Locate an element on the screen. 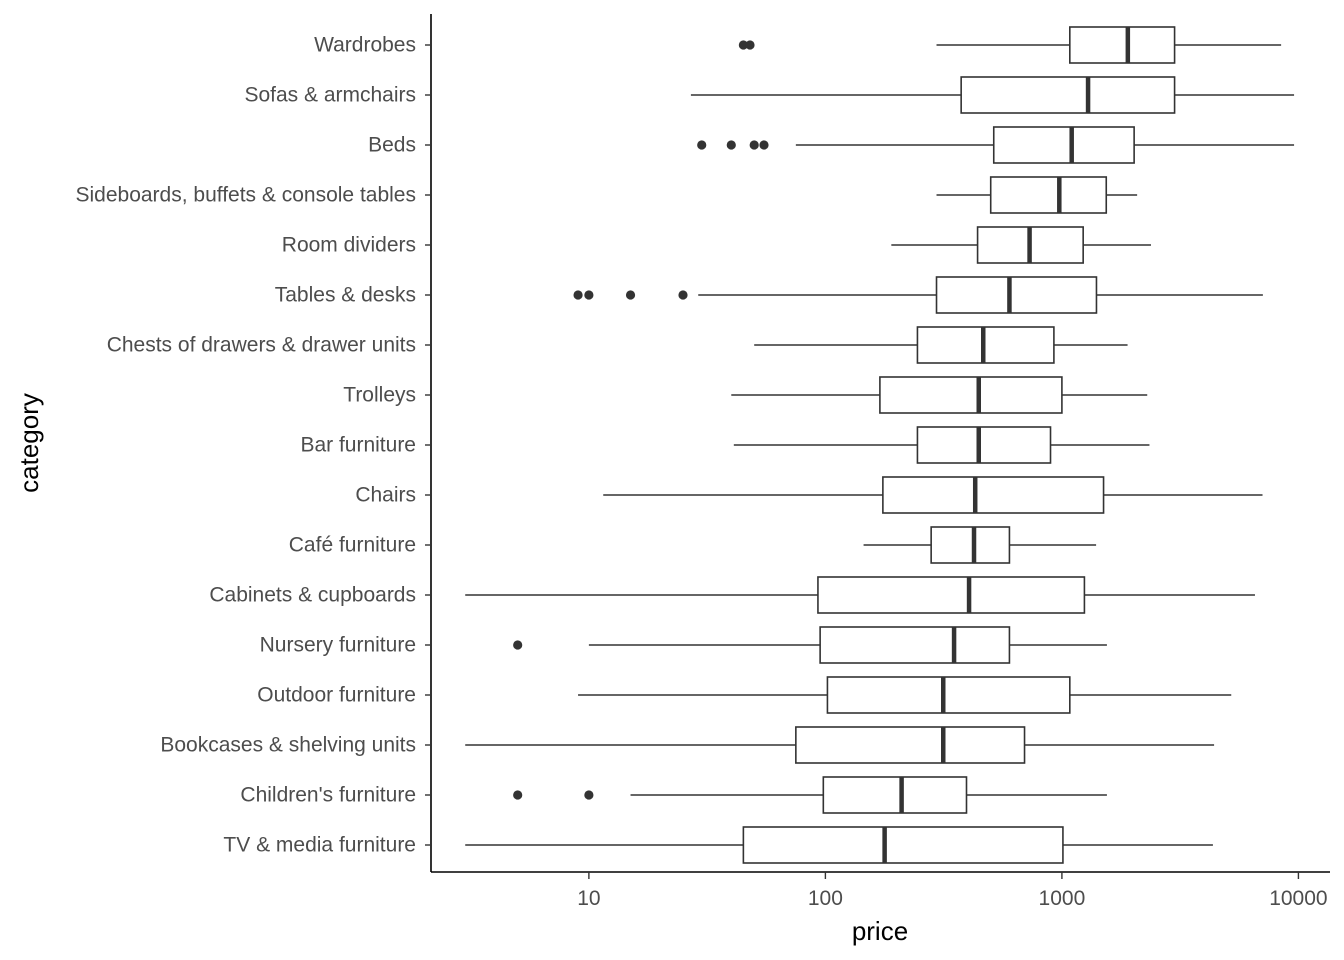 This screenshot has height=960, width=1344. x-tick-label: 10000 is located at coordinates (1298, 898).